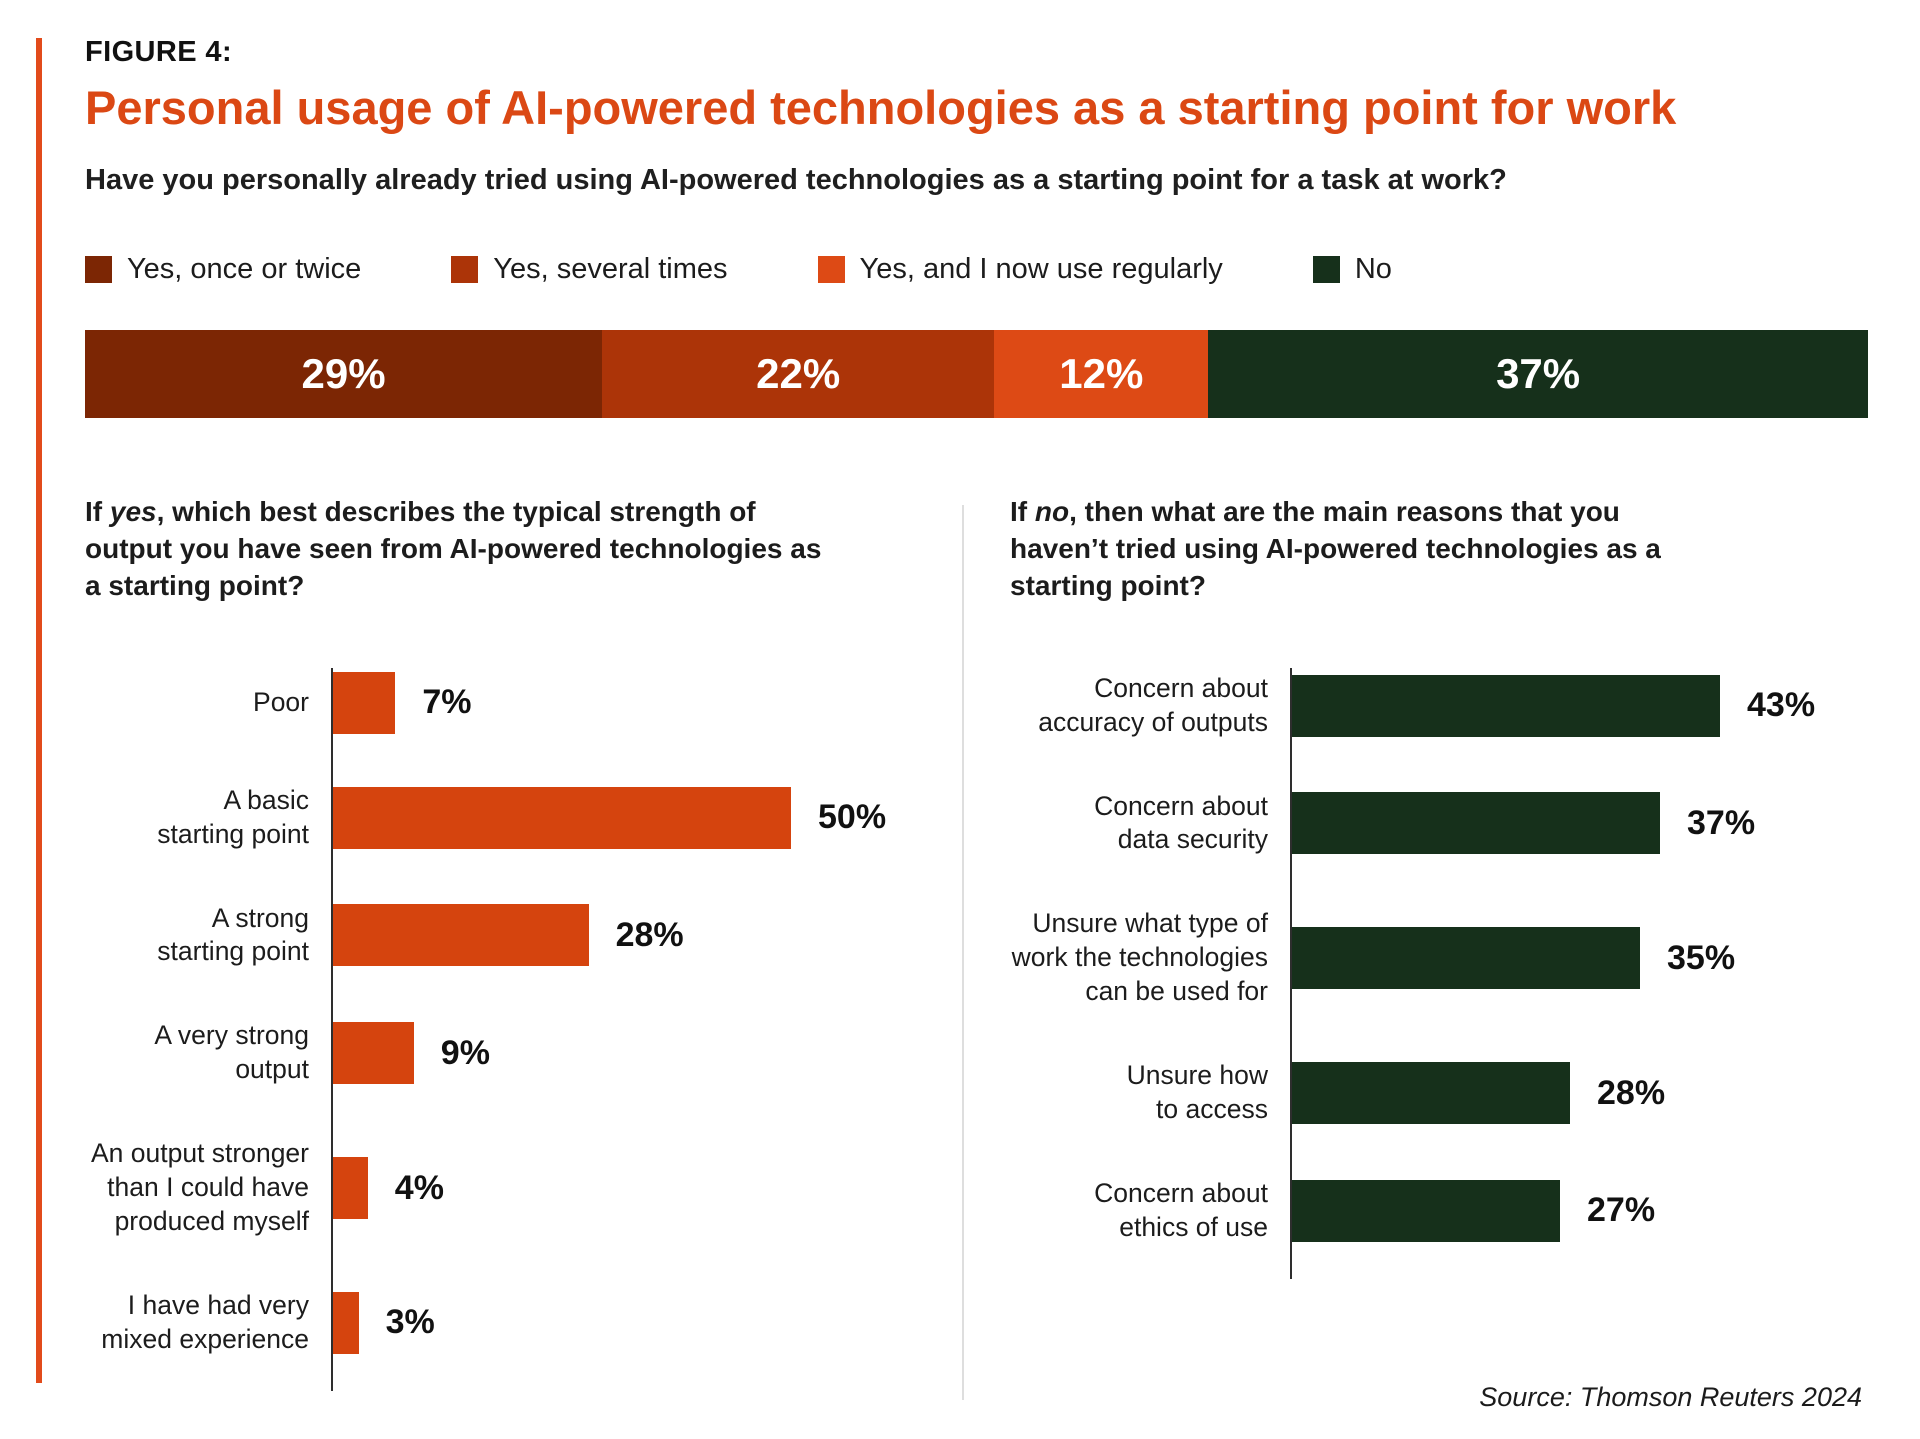 Image resolution: width=1920 pixels, height=1439 pixels. I want to click on bar-label: A very strong output, so click(231, 1052).